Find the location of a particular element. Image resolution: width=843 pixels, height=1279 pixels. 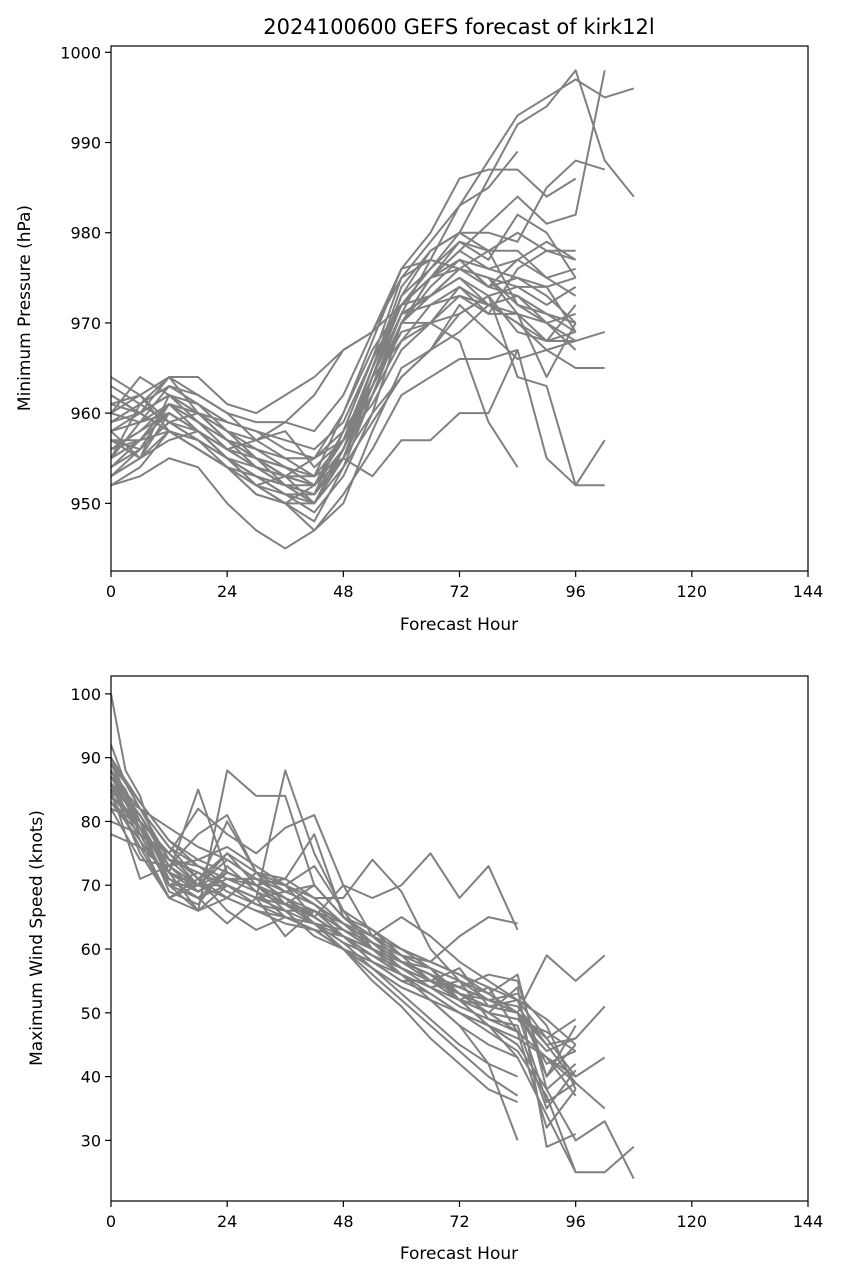

figure-title: 2024100600 GEFS forecast of kirk12l is located at coordinates (458, 27).